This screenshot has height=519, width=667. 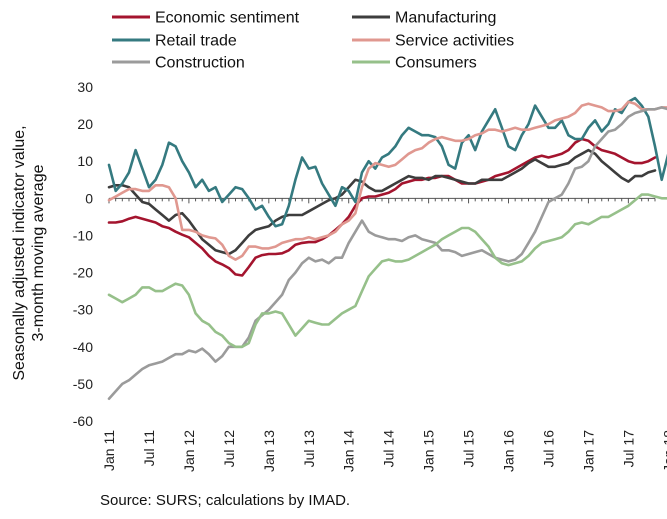 What do you see at coordinates (149, 448) in the screenshot?
I see `x-tick-label: Jul 11` at bounding box center [149, 448].